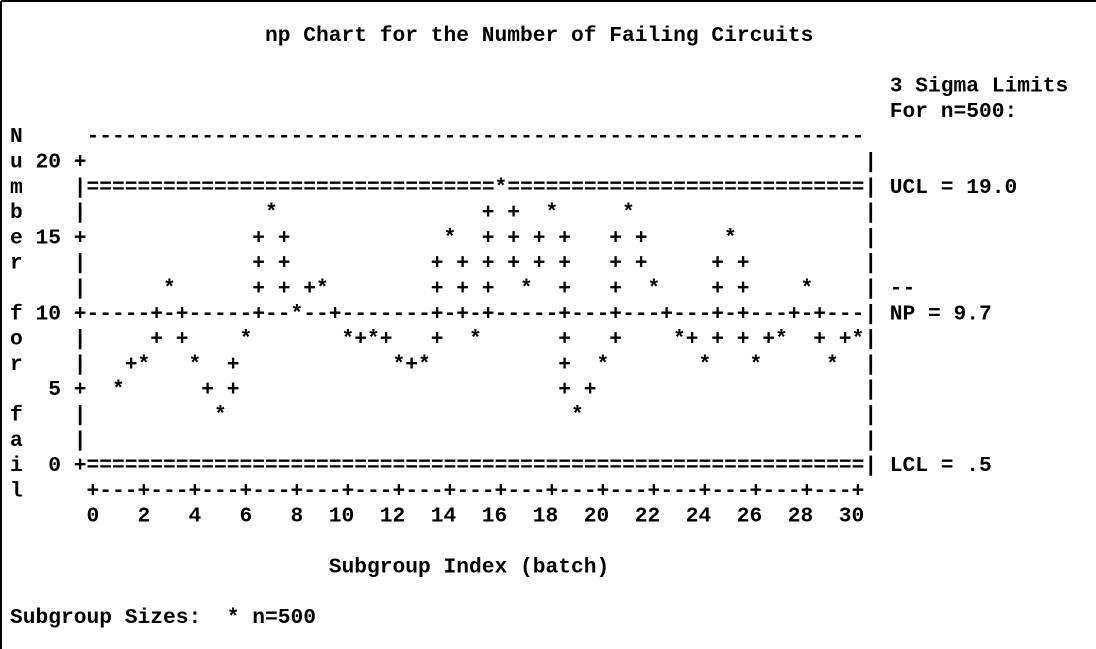 The height and width of the screenshot is (649, 1096). Describe the element at coordinates (48, 163) in the screenshot. I see `y-tick-label: 20` at that location.